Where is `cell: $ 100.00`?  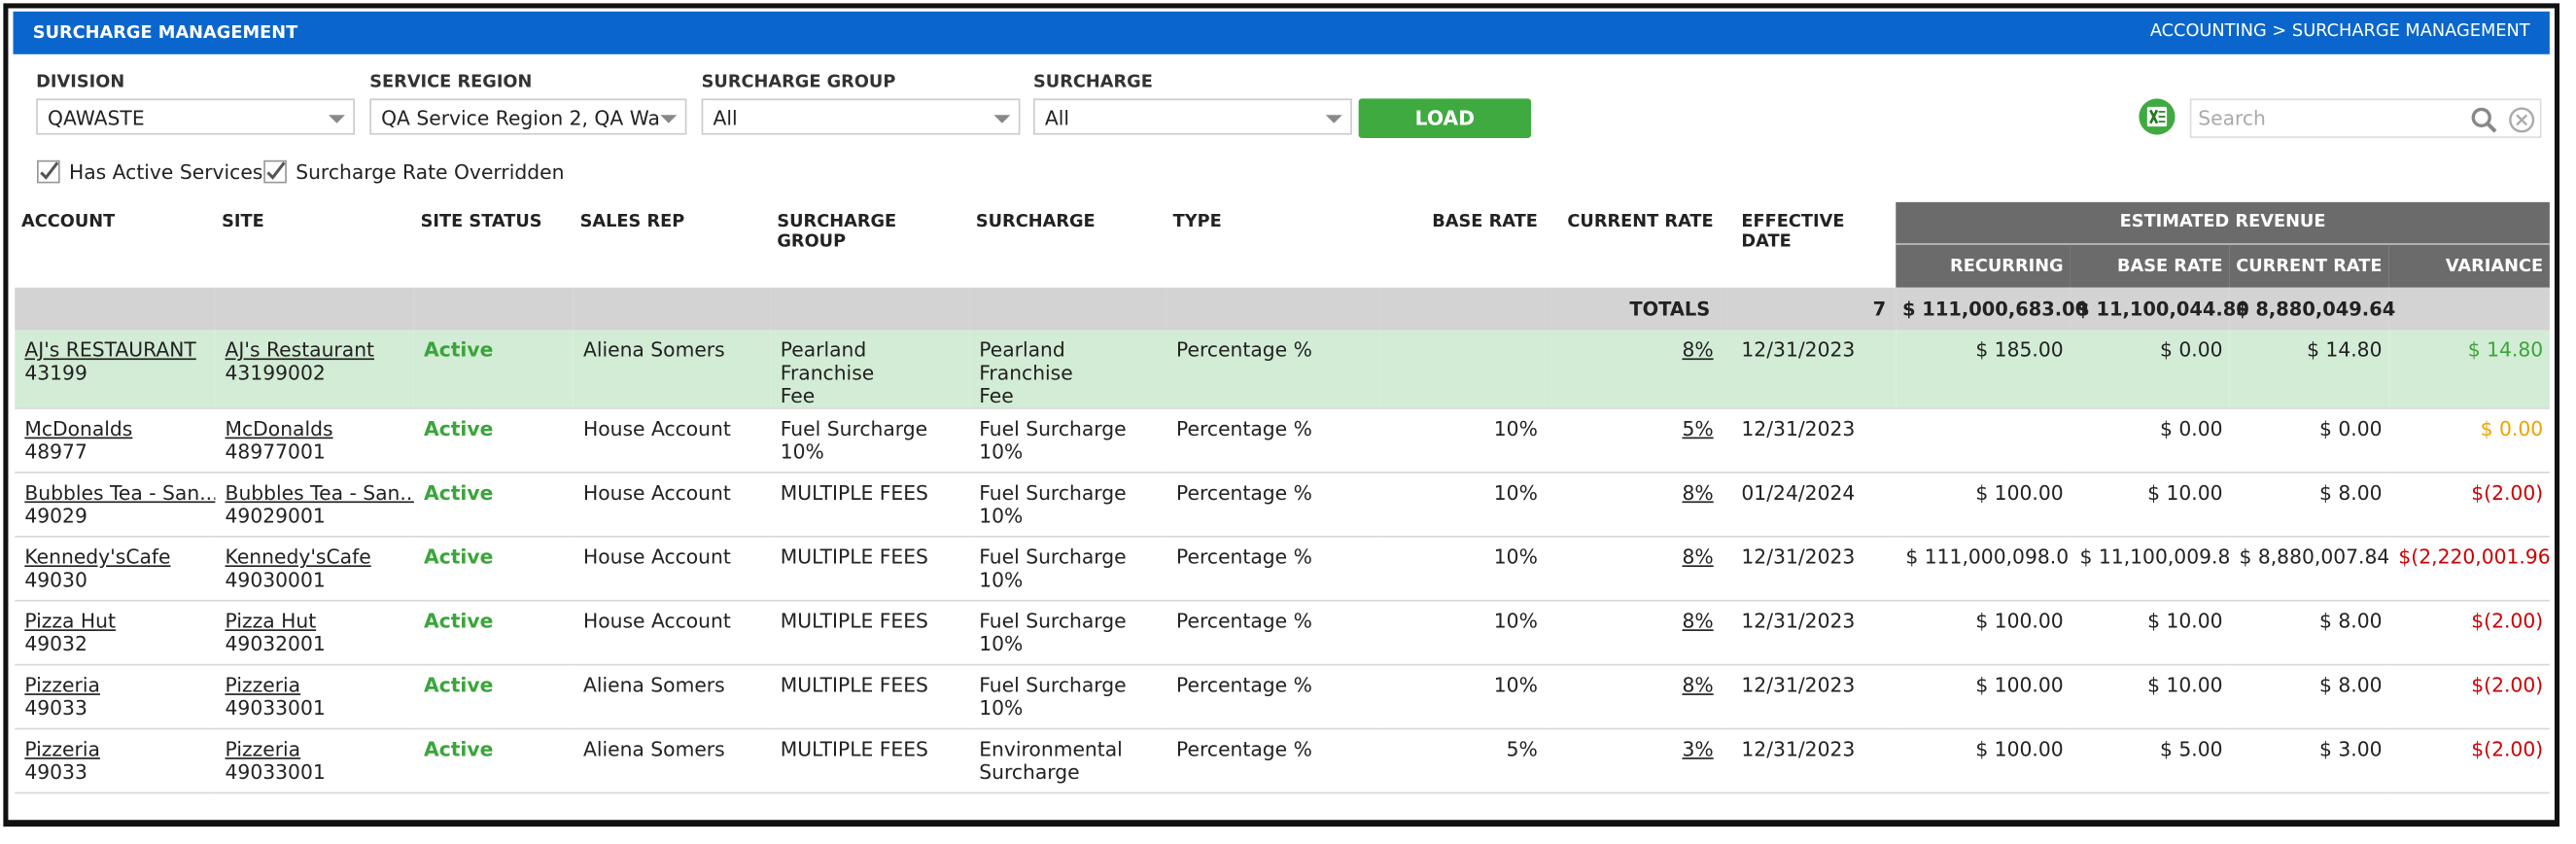 cell: $ 100.00 is located at coordinates (1983, 761).